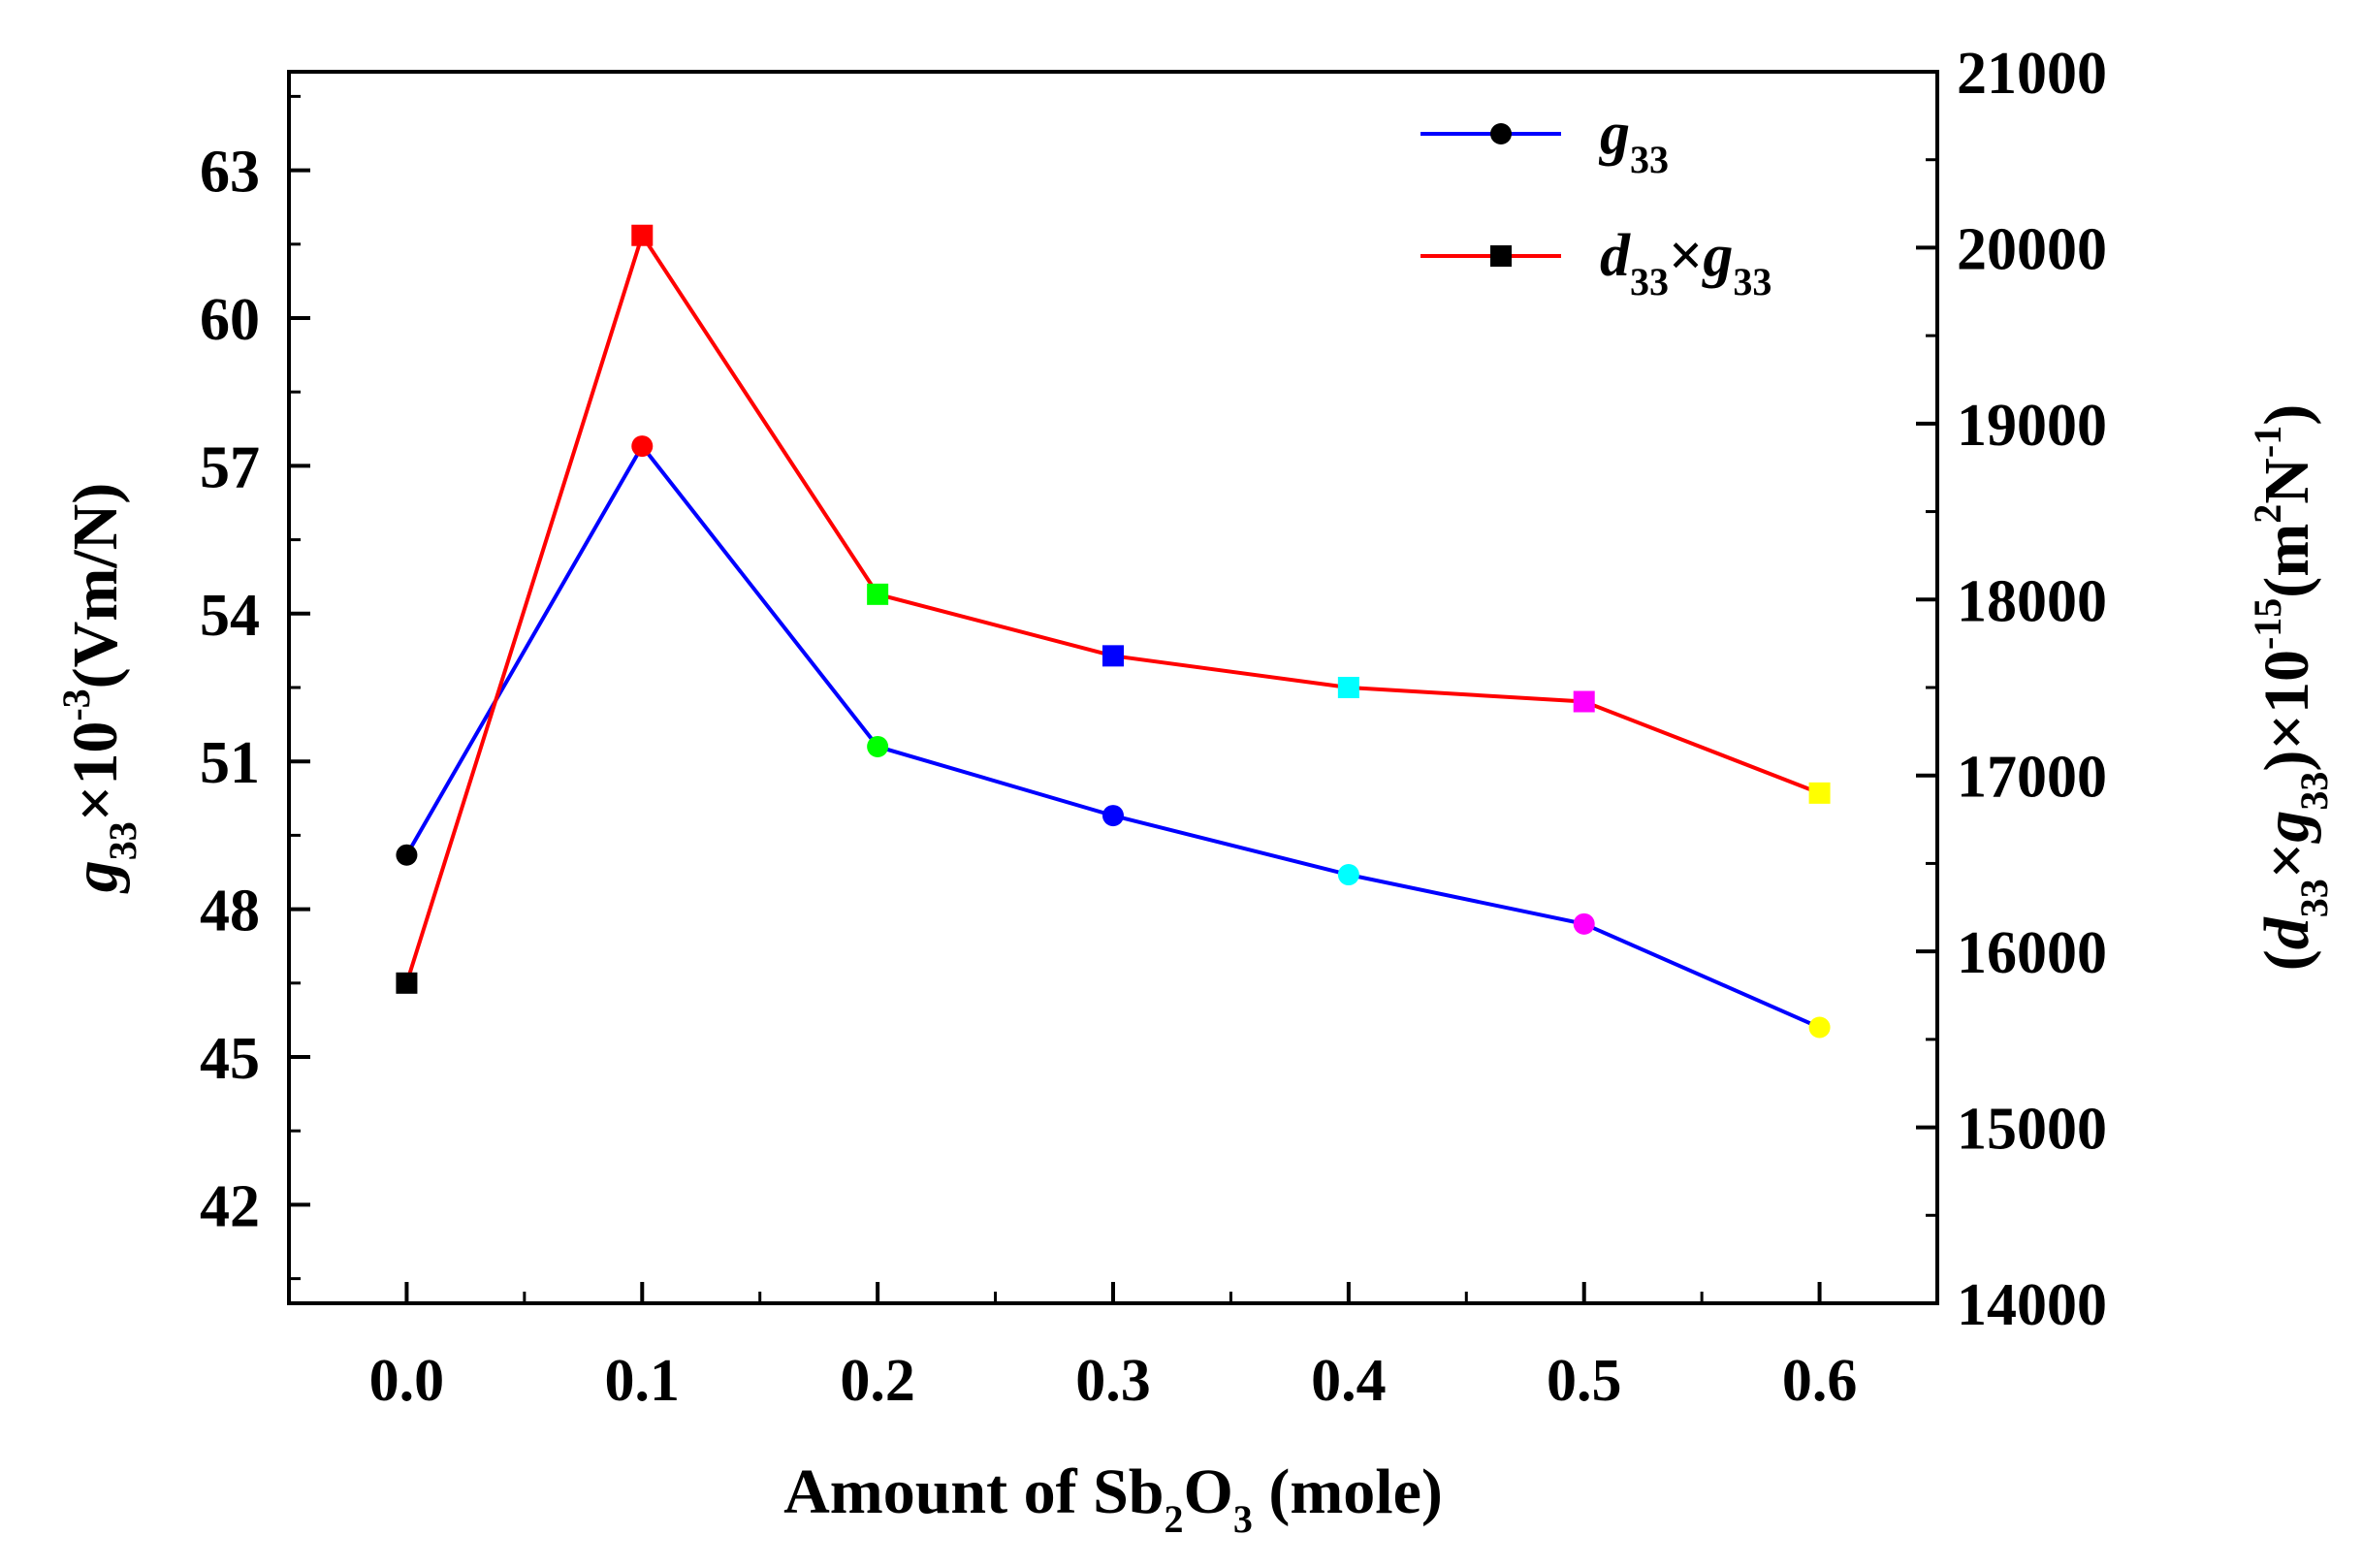 Image resolution: width=2362 pixels, height=1568 pixels. What do you see at coordinates (2032, 1130) in the screenshot?
I see `y-right-tick-label: 15000` at bounding box center [2032, 1130].